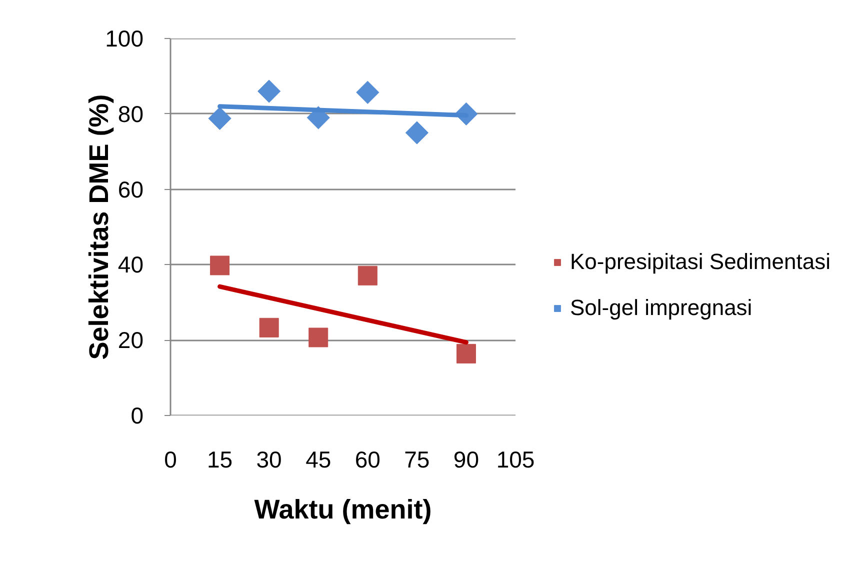 This screenshot has height=561, width=864. Describe the element at coordinates (515, 459) in the screenshot. I see `x-tick-label: 105` at that location.